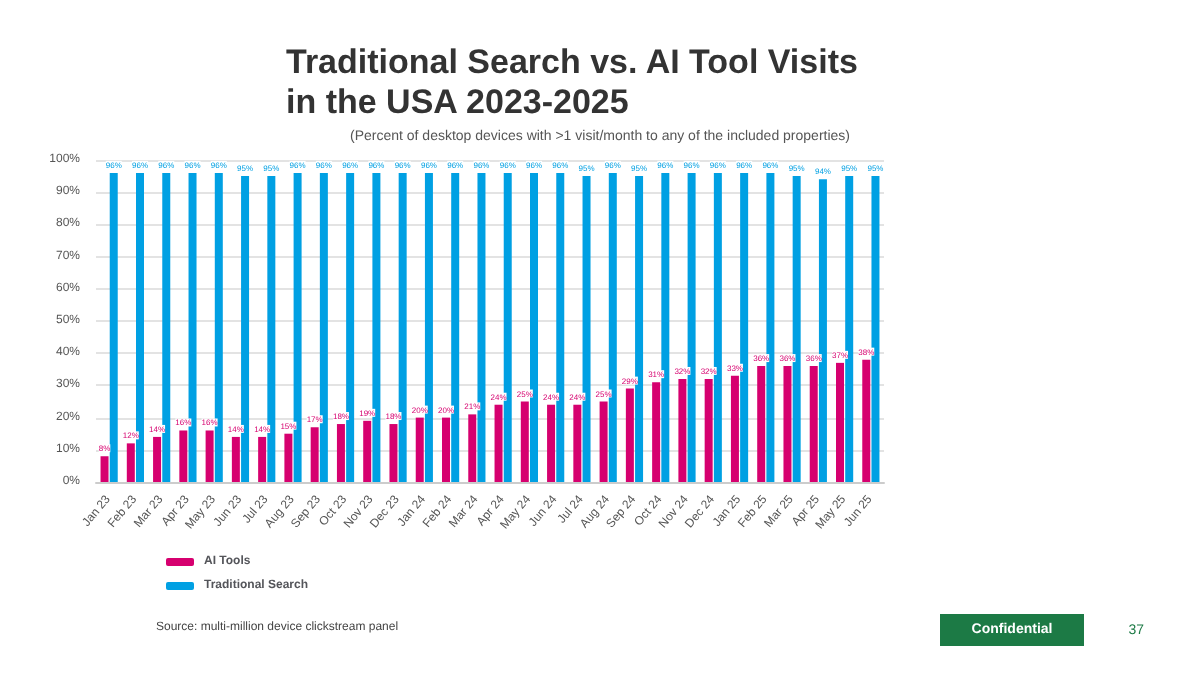 The width and height of the screenshot is (1200, 674). Describe the element at coordinates (577, 82) in the screenshot. I see `chart-title: Traditional Search vs. AI Tool Visits in the USA 2023-2025` at that location.